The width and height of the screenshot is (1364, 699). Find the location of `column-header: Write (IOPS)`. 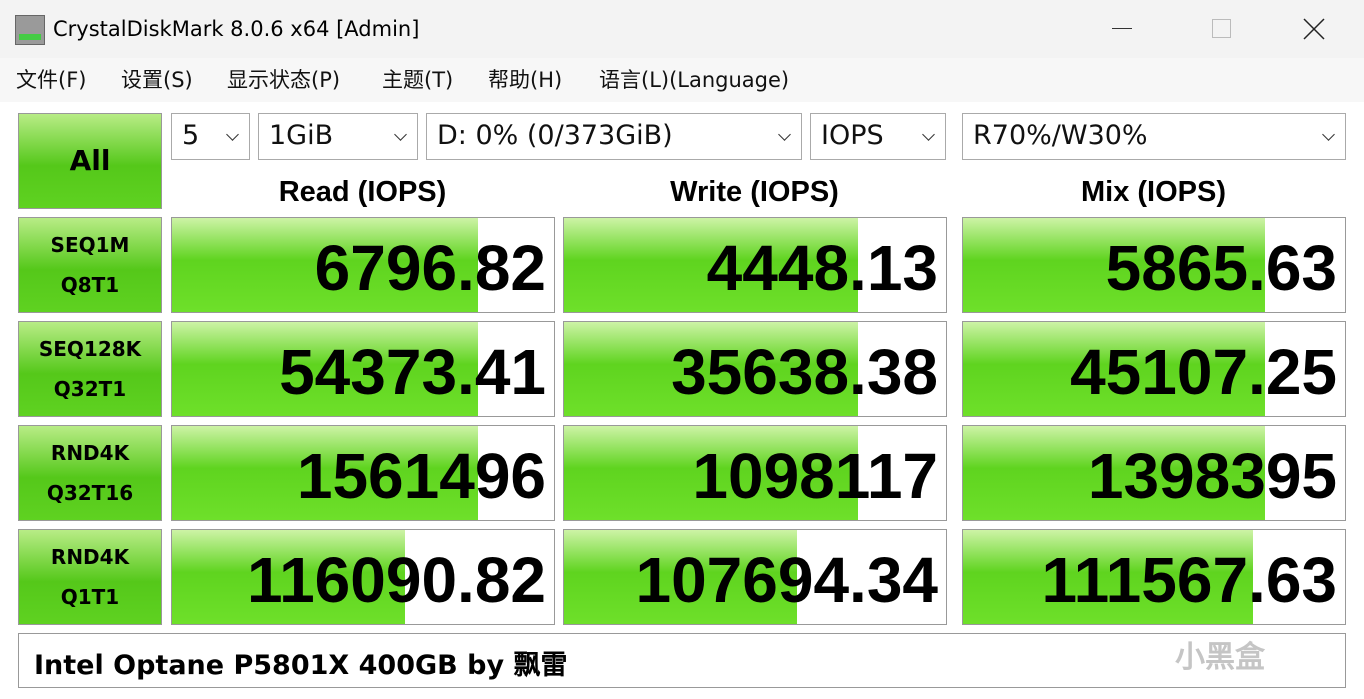

column-header: Write (IOPS) is located at coordinates (754, 192).